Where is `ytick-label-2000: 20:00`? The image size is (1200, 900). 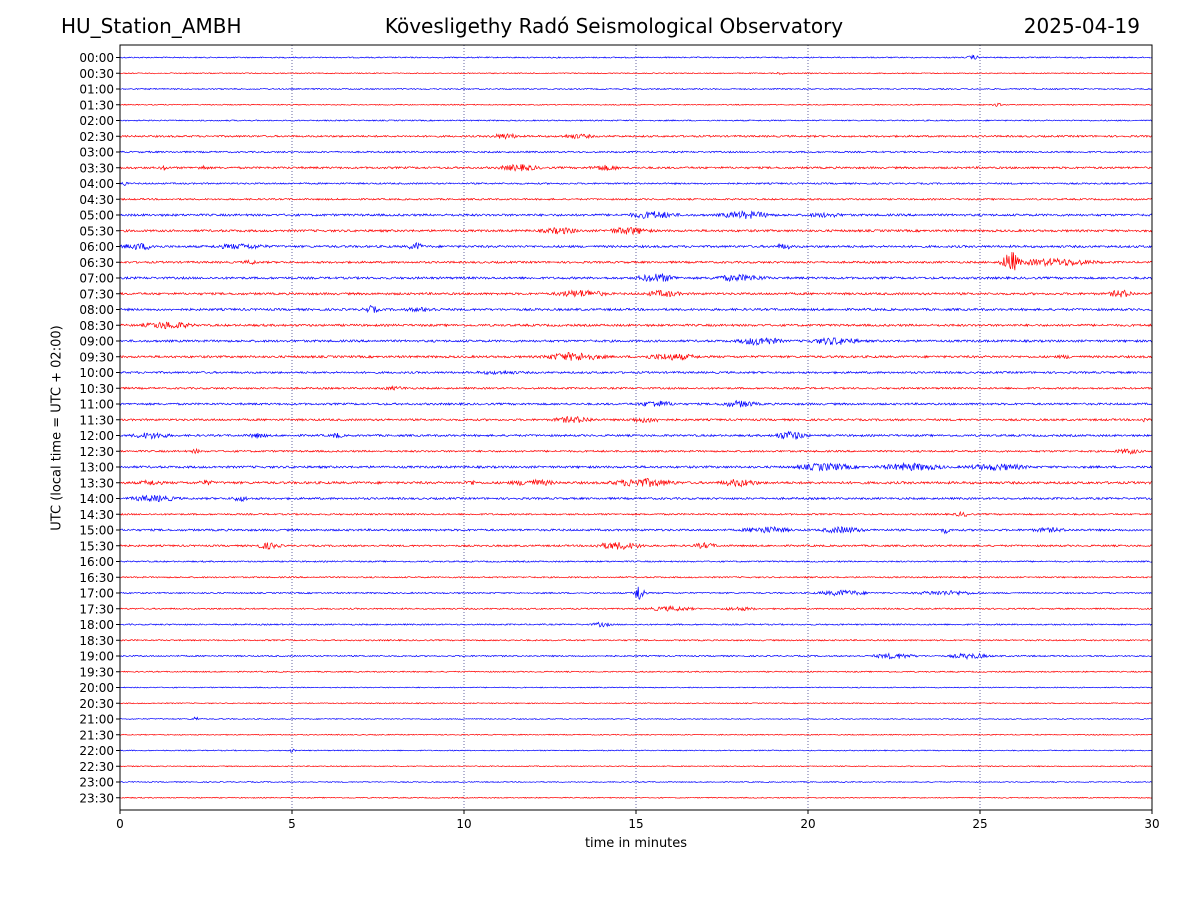
ytick-label-2000: 20:00 is located at coordinates (96, 688).